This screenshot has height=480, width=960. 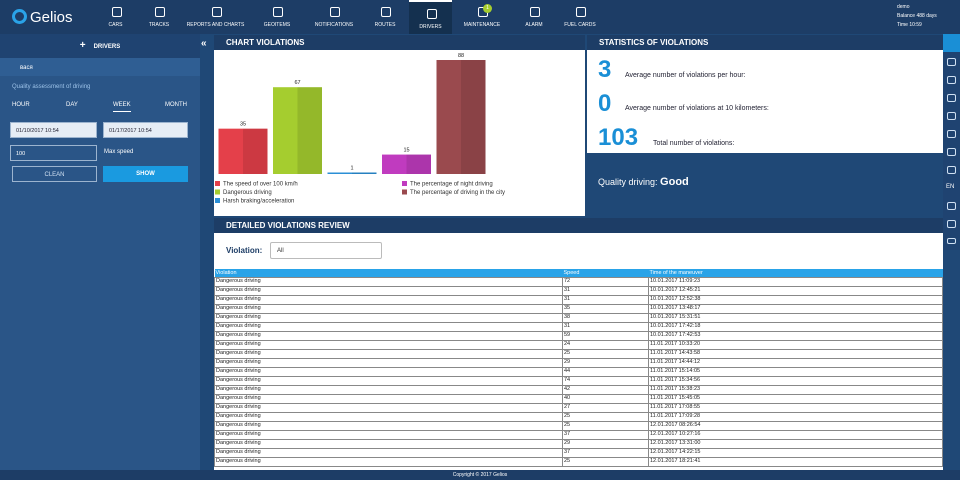 I want to click on filter-select: All, so click(x=326, y=250).